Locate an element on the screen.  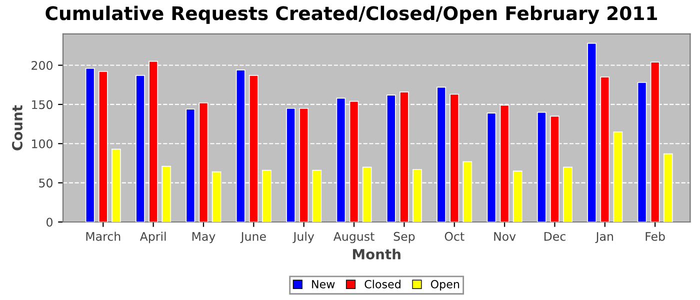
x-axis-title: Month is located at coordinates (376, 254).